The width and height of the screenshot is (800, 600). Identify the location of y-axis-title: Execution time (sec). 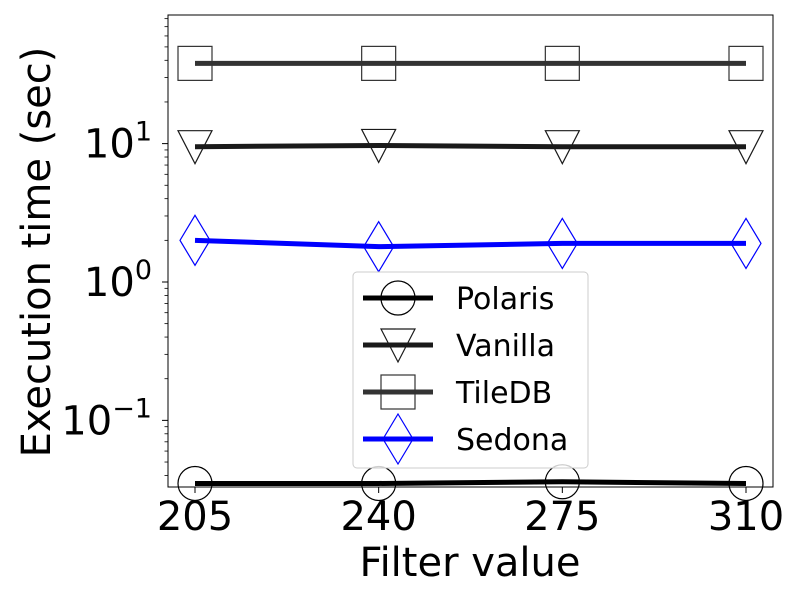
(37, 252).